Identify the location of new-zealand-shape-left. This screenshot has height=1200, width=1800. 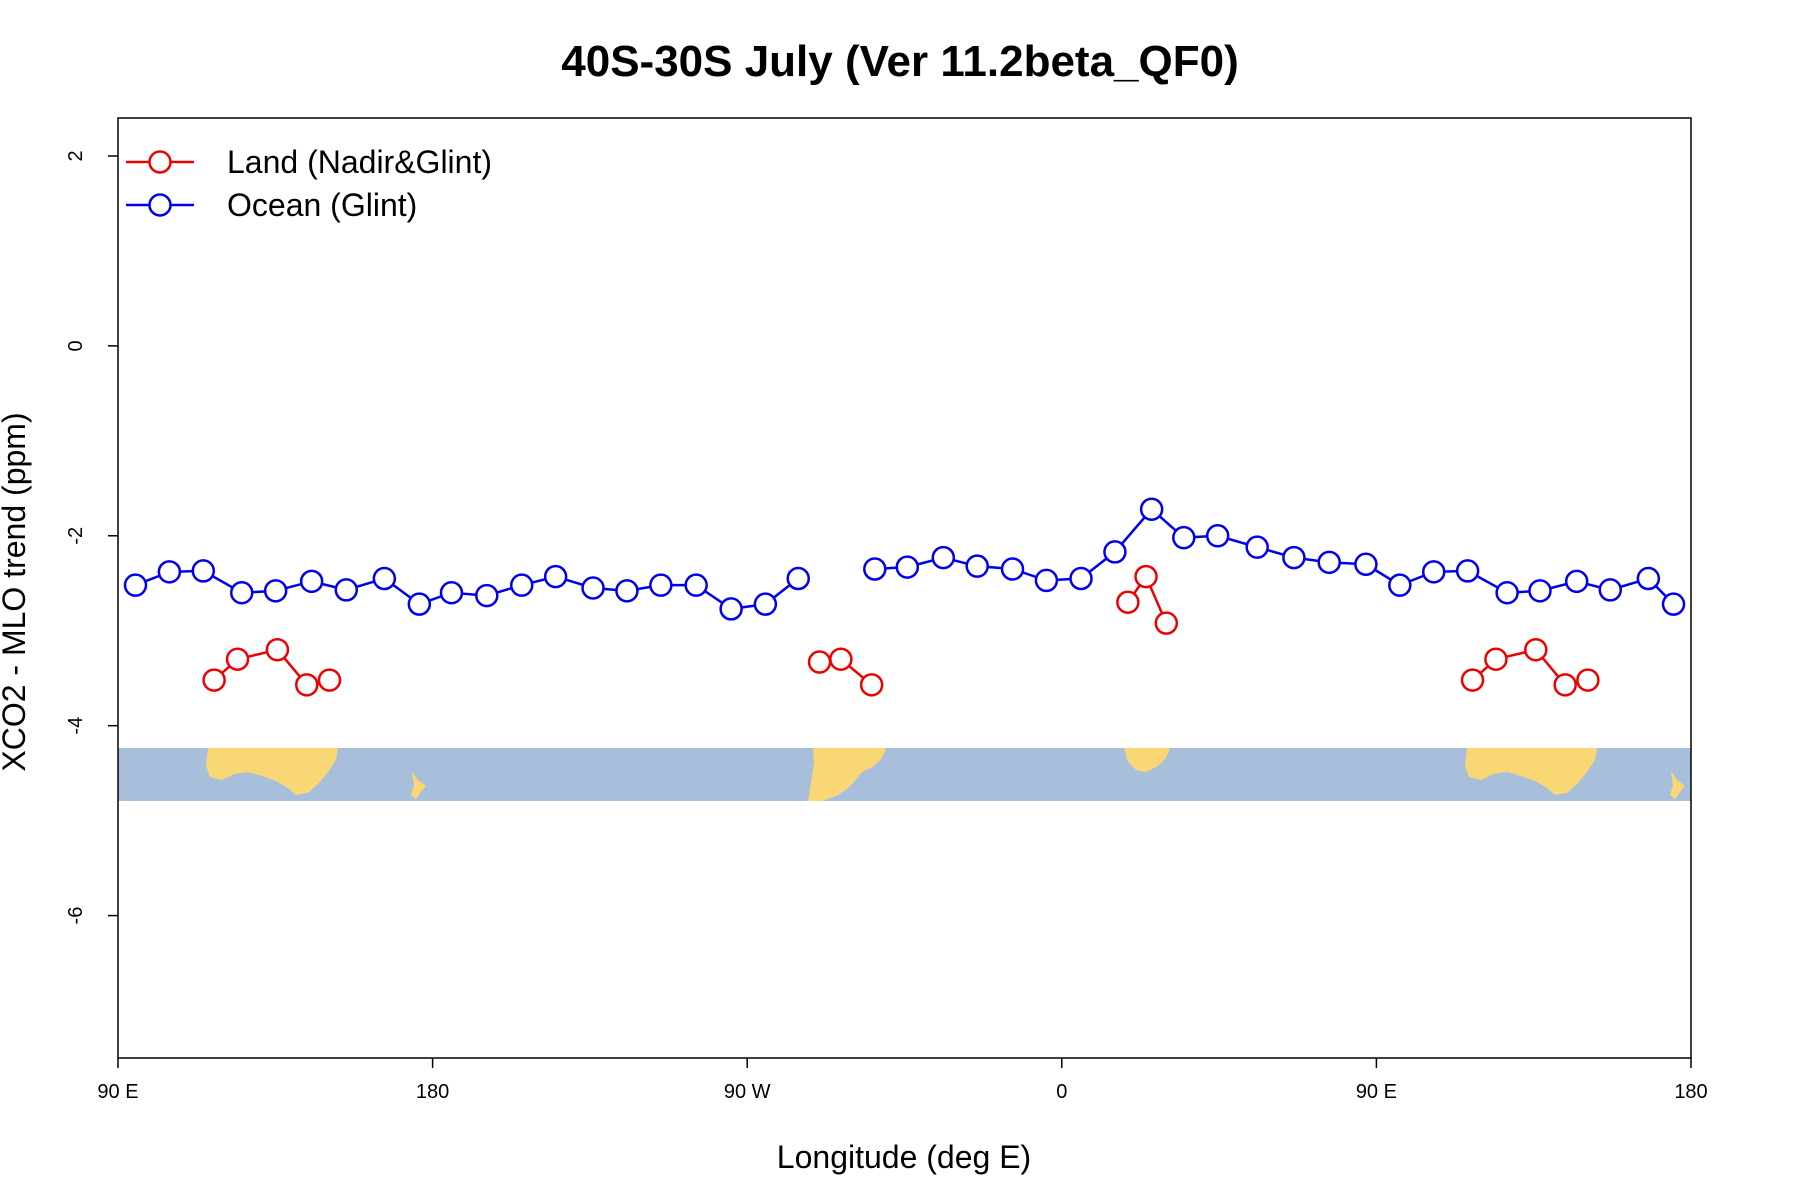
(418, 785).